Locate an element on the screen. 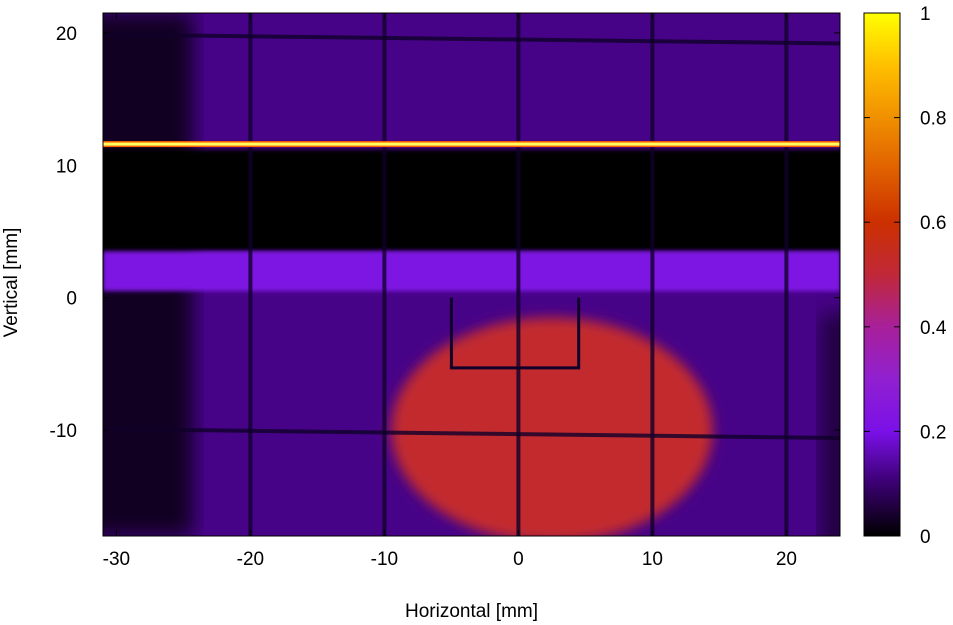 Image resolution: width=953 pixels, height=625 pixels. colorbar-frame is located at coordinates (882, 274).